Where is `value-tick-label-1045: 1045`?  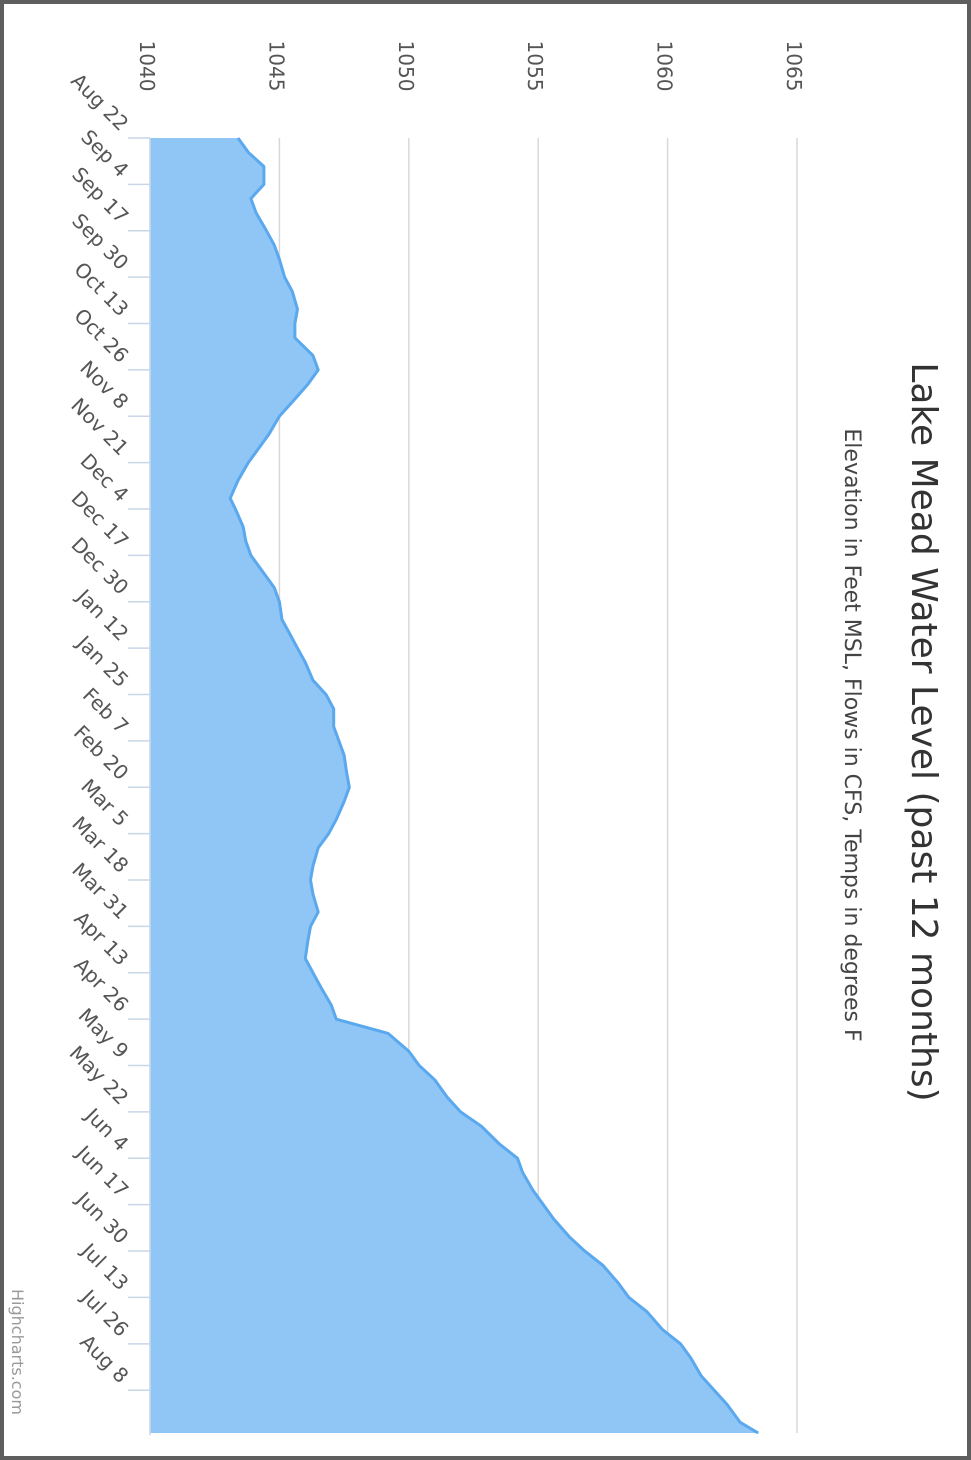
value-tick-label-1045: 1045 is located at coordinates (276, 66).